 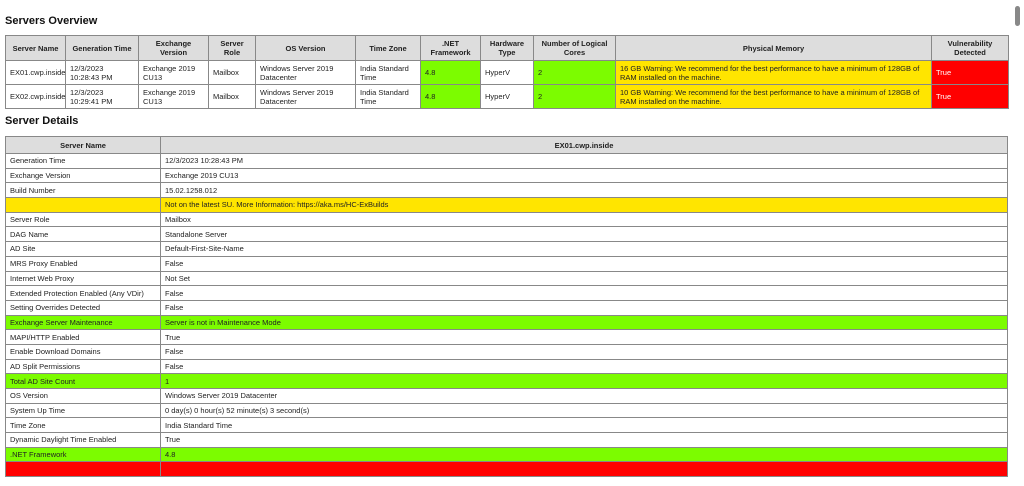 What do you see at coordinates (1018, 243) in the screenshot?
I see `scrollbar` at bounding box center [1018, 243].